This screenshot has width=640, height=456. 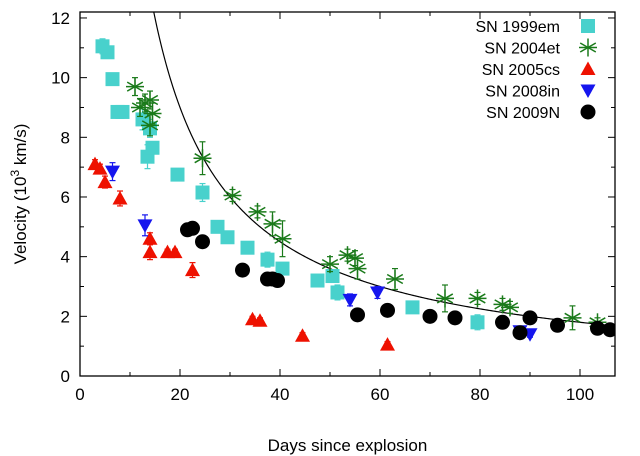 I want to click on x-tick-label: 40, so click(x=280, y=394).